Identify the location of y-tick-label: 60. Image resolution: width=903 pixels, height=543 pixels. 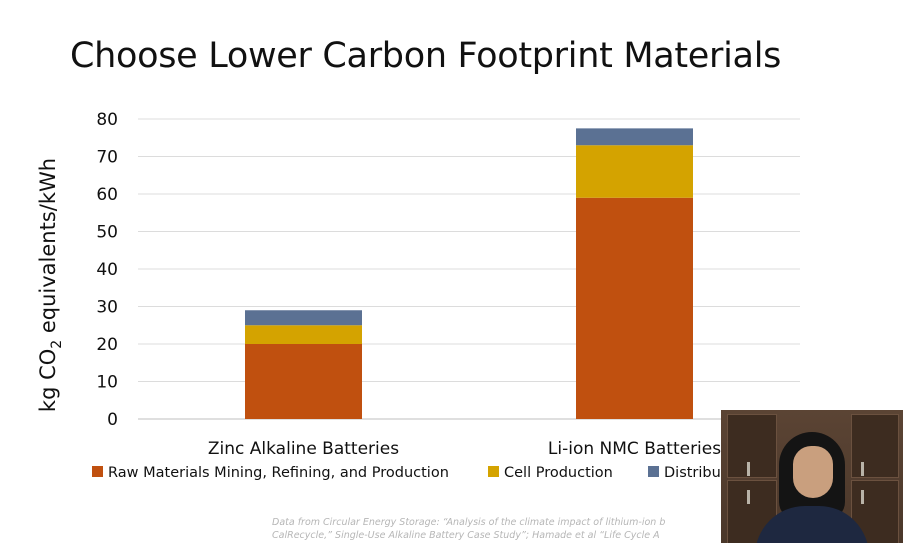
(107, 195).